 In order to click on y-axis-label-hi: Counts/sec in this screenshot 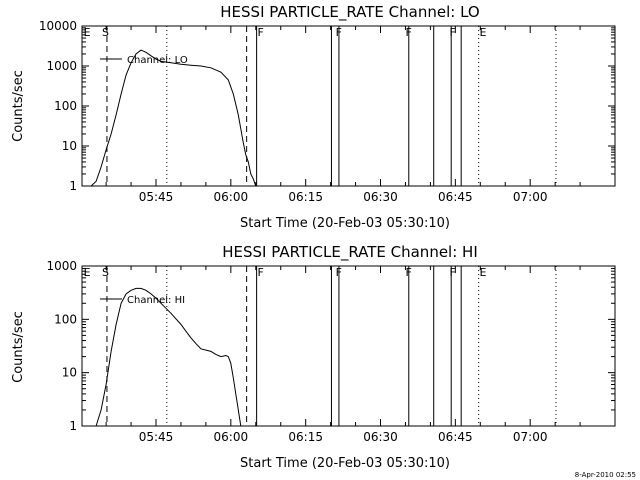, I will do `click(18, 347)`.